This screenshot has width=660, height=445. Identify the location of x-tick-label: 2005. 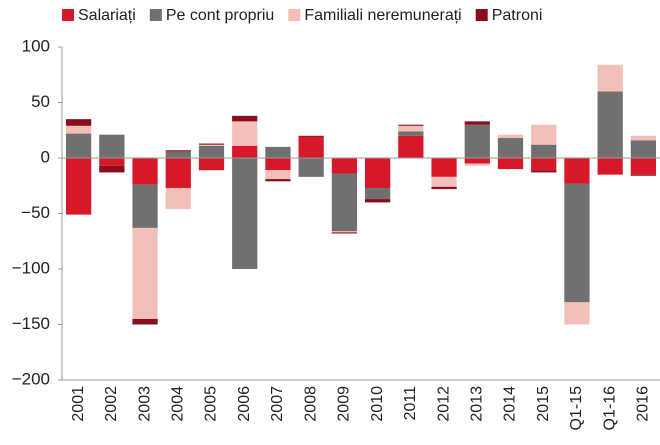
(211, 404).